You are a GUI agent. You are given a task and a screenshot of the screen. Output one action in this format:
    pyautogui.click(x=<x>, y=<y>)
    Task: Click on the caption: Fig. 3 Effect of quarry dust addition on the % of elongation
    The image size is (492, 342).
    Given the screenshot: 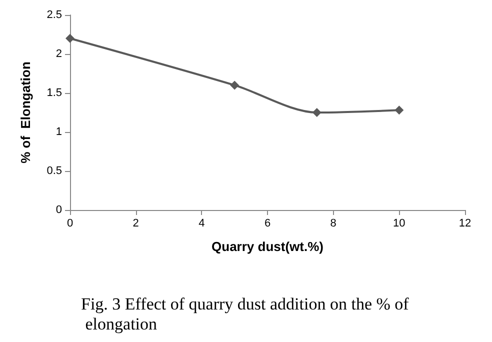 What is the action you would take?
    pyautogui.click(x=245, y=314)
    